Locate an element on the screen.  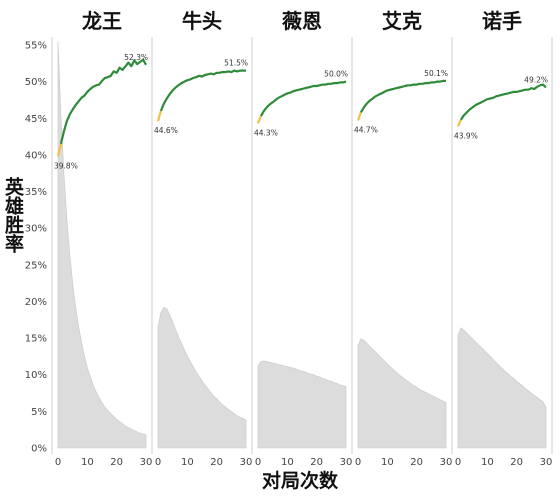
y-tick-label: 15% is located at coordinates (36, 339).